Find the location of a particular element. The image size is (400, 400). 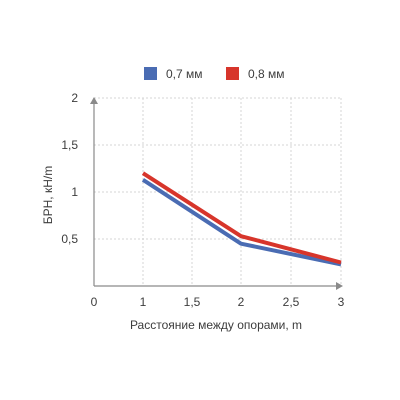

x-tick-label: 3 is located at coordinates (341, 302).